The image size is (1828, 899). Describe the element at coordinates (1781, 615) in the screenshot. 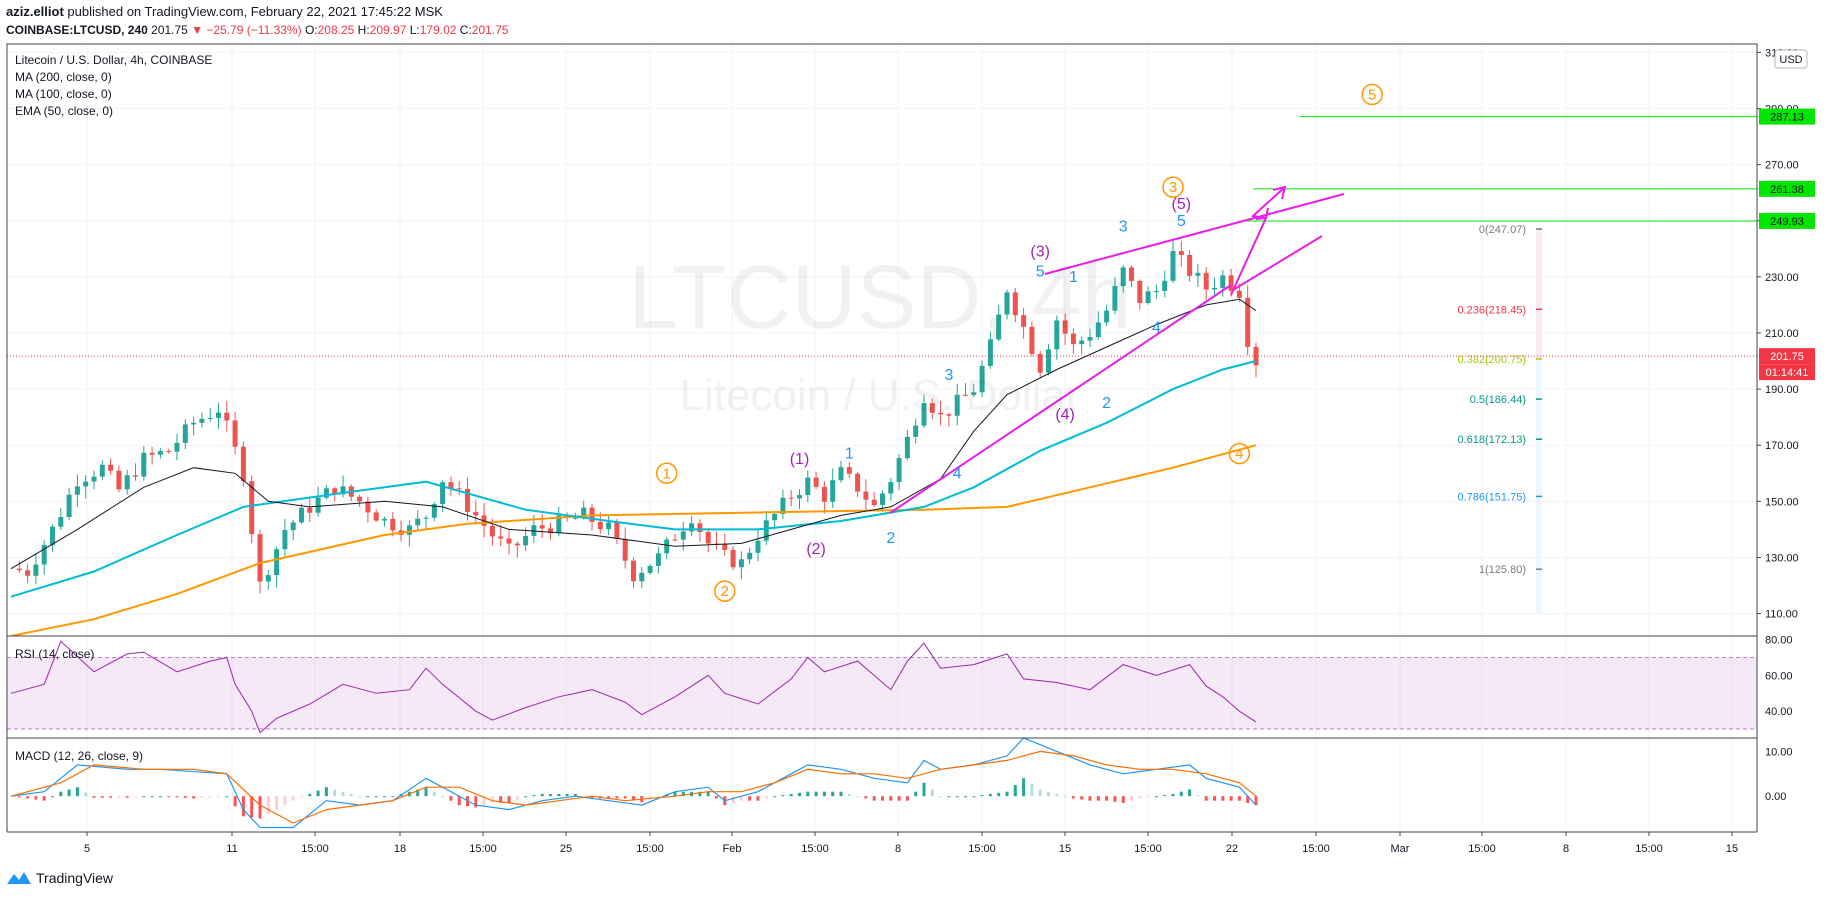

I see `y-tick-label: 110.00` at that location.